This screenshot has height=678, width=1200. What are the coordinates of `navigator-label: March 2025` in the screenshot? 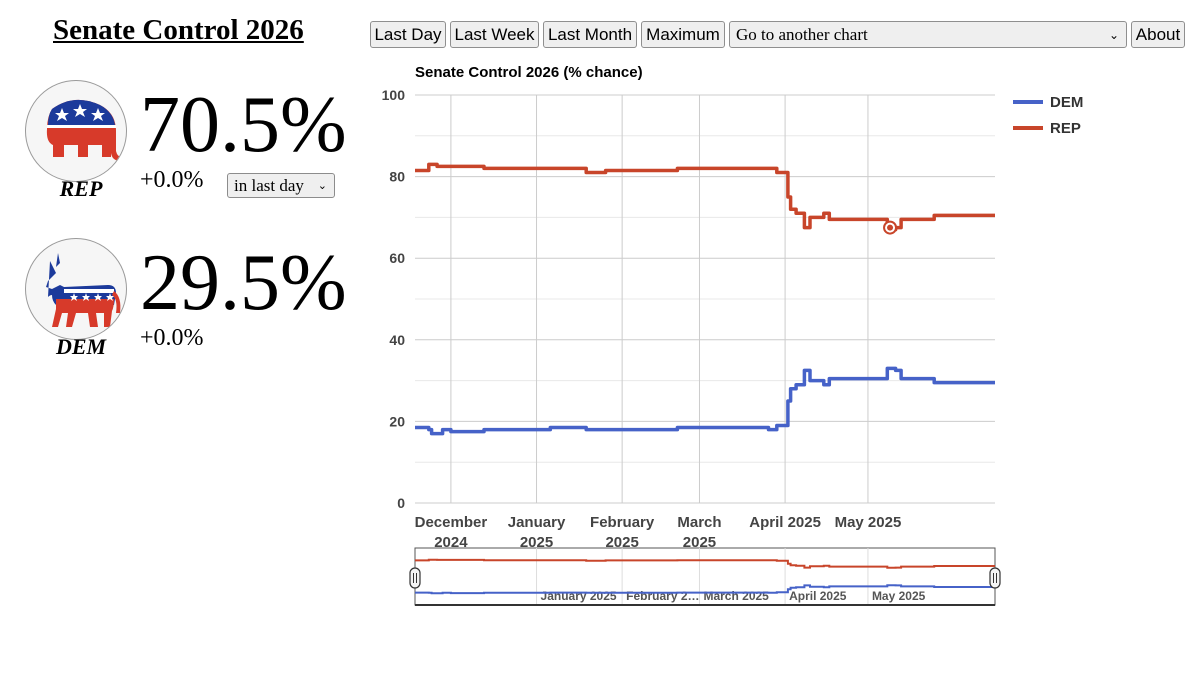 It's located at (736, 596).